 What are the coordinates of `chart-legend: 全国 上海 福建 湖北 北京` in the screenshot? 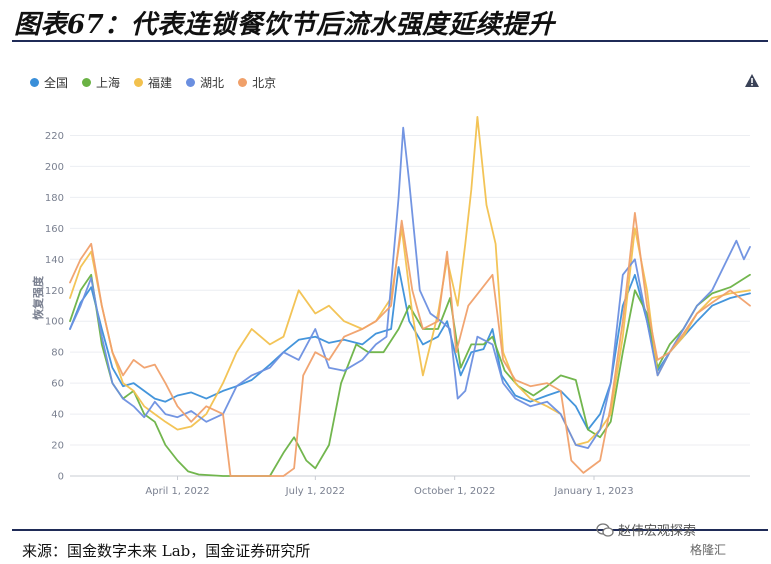 It's located at (153, 82).